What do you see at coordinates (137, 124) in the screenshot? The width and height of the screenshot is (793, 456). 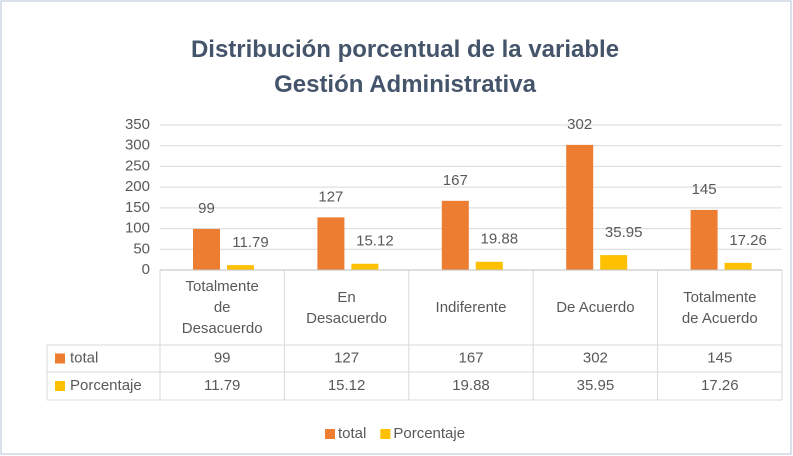 I see `y-tick-label: 350` at bounding box center [137, 124].